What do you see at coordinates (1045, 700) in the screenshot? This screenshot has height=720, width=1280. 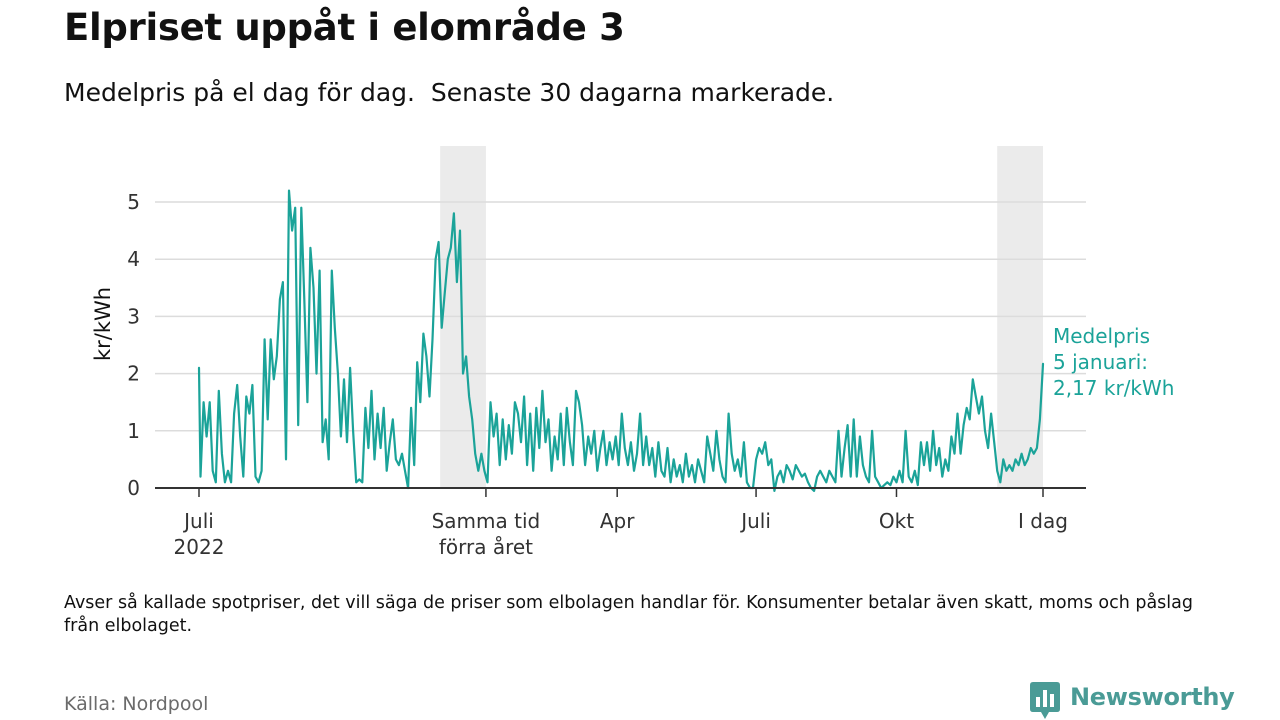 I see `bar-chart-icon` at bounding box center [1045, 700].